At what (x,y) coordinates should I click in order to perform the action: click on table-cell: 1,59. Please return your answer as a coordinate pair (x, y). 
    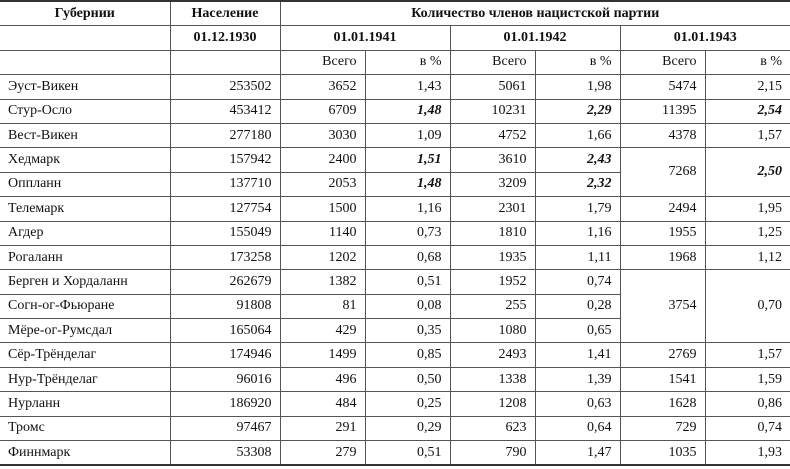
    Looking at the image, I should click on (747, 379).